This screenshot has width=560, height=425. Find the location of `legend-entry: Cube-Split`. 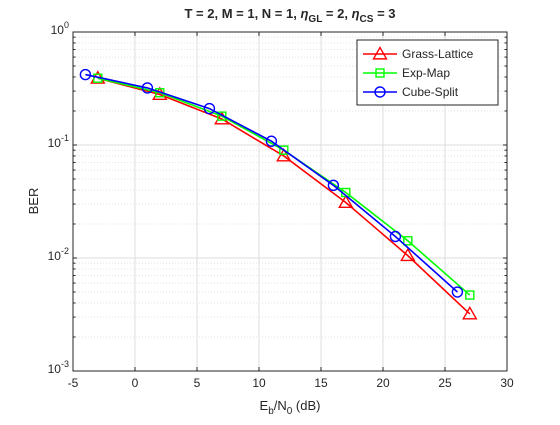

legend-entry: Cube-Split is located at coordinates (411, 92).